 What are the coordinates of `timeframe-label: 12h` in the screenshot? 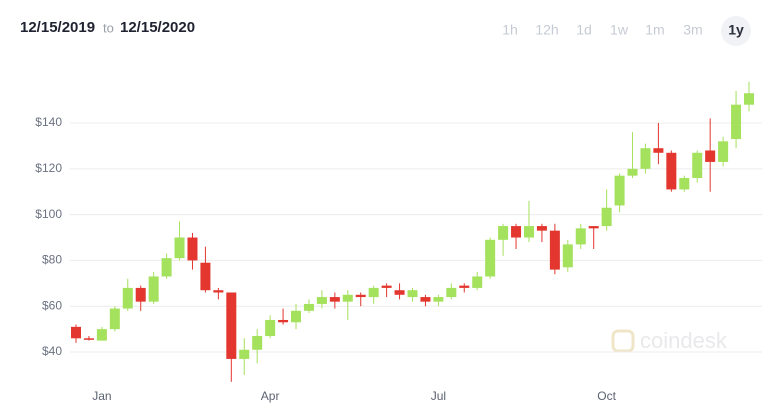 It's located at (546, 30).